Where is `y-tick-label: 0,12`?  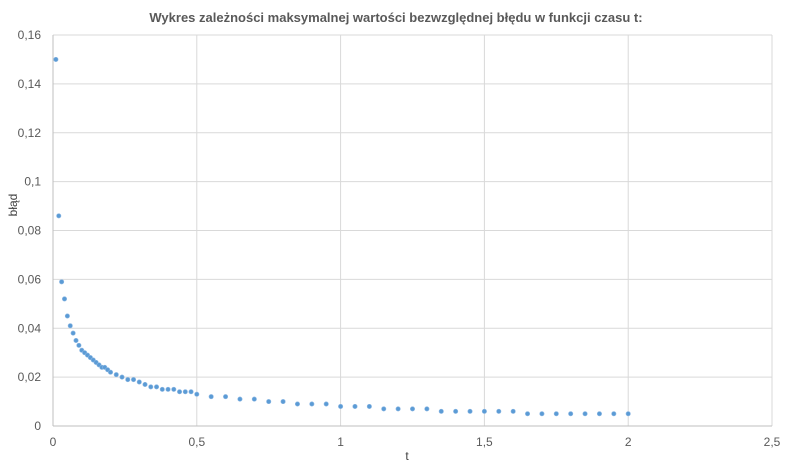
y-tick-label: 0,12 is located at coordinates (30, 133).